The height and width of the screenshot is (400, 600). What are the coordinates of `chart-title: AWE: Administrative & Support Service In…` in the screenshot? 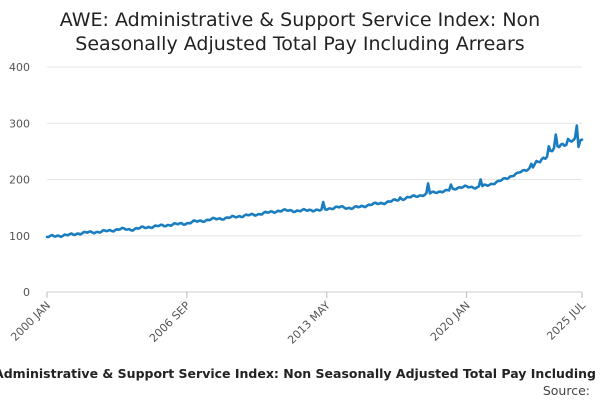 It's located at (300, 32).